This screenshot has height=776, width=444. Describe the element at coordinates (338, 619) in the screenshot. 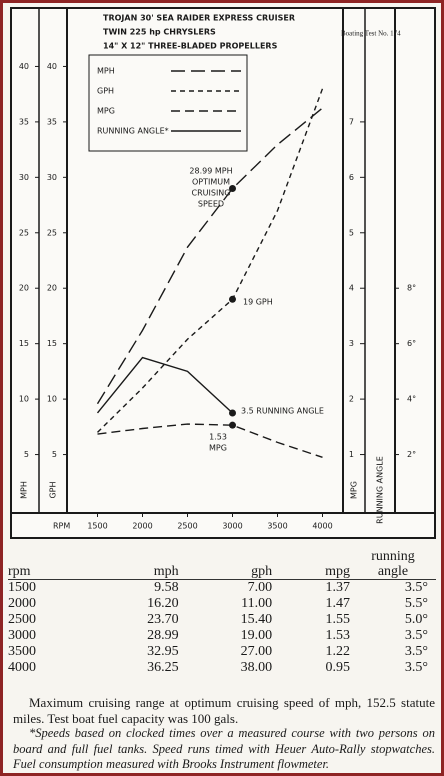

I see `table-cell: 1.55` at that location.